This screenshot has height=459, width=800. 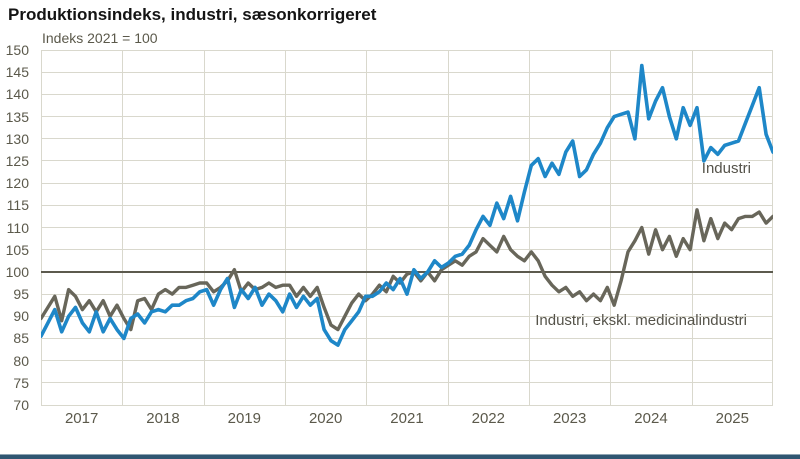 I want to click on y-tick-label: 100, so click(x=17, y=271).